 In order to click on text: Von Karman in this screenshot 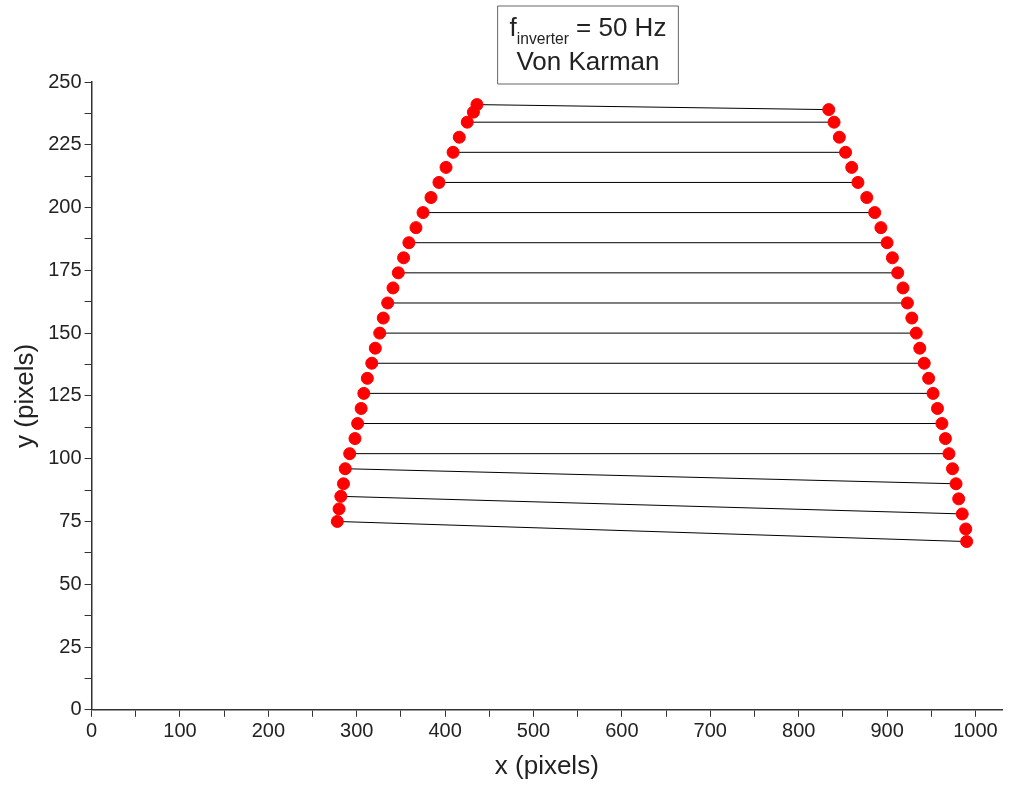, I will do `click(588, 61)`.